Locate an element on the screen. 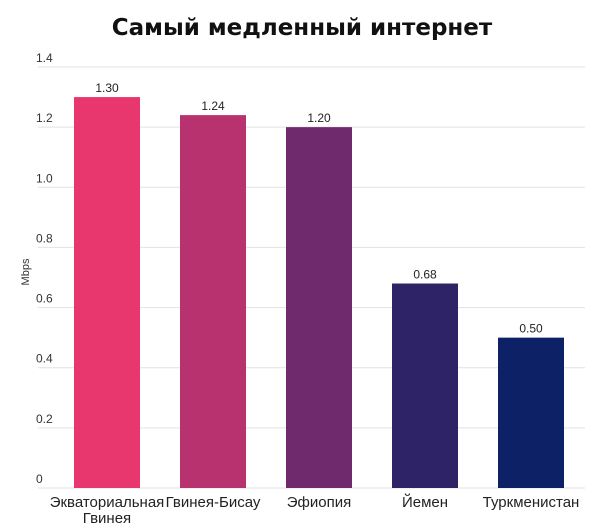 Image resolution: width=605 pixels, height=527 pixels. data-label: 0.50 is located at coordinates (531, 329).